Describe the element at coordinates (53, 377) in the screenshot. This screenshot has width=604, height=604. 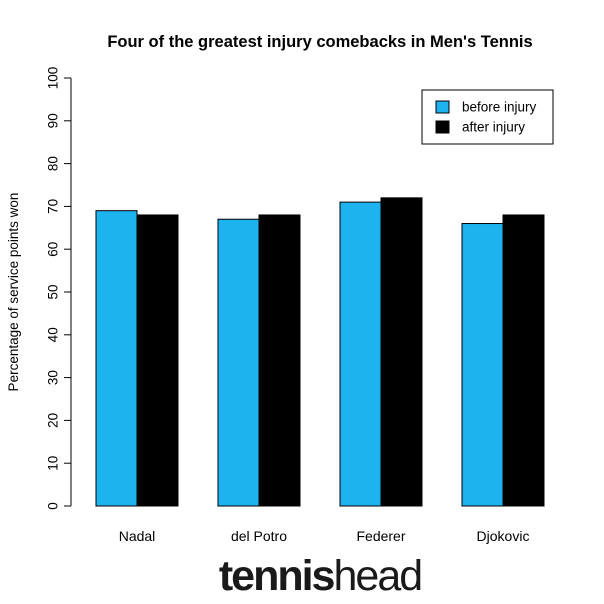
I see `y-tick-label: 30` at that location.